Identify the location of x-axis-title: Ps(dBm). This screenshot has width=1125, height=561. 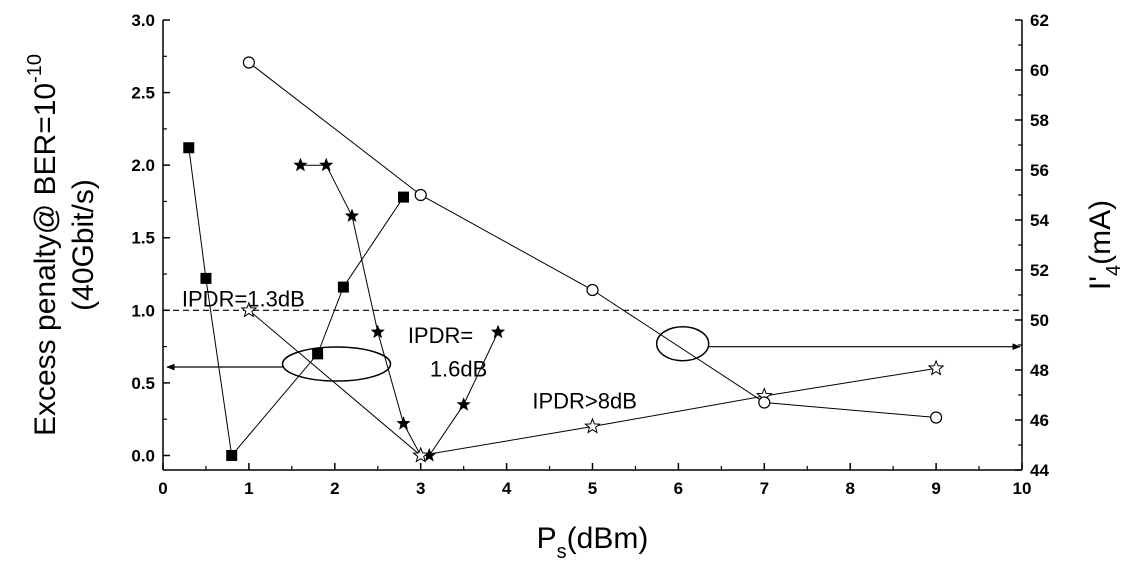
(593, 541).